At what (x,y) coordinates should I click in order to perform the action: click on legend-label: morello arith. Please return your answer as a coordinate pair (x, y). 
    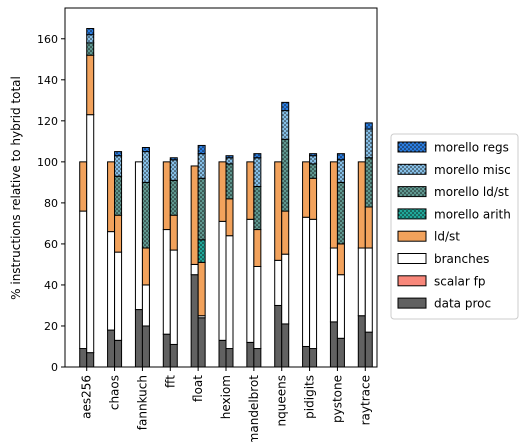
    Looking at the image, I should click on (472, 214).